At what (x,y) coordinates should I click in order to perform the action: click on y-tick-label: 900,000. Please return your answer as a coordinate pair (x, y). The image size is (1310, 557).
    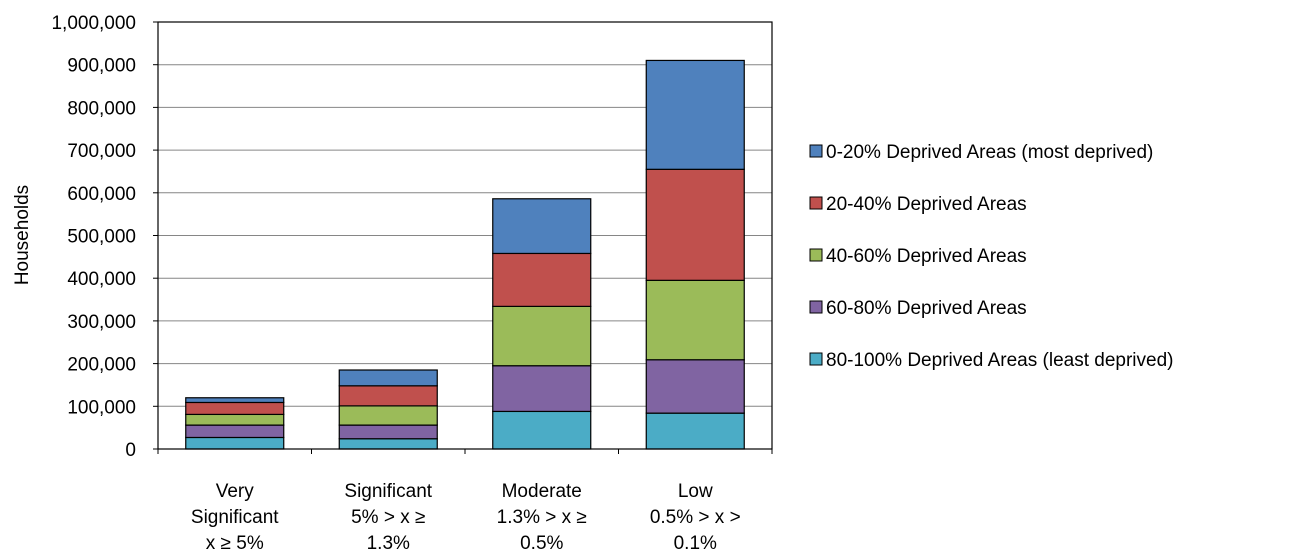
    Looking at the image, I should click on (101, 66).